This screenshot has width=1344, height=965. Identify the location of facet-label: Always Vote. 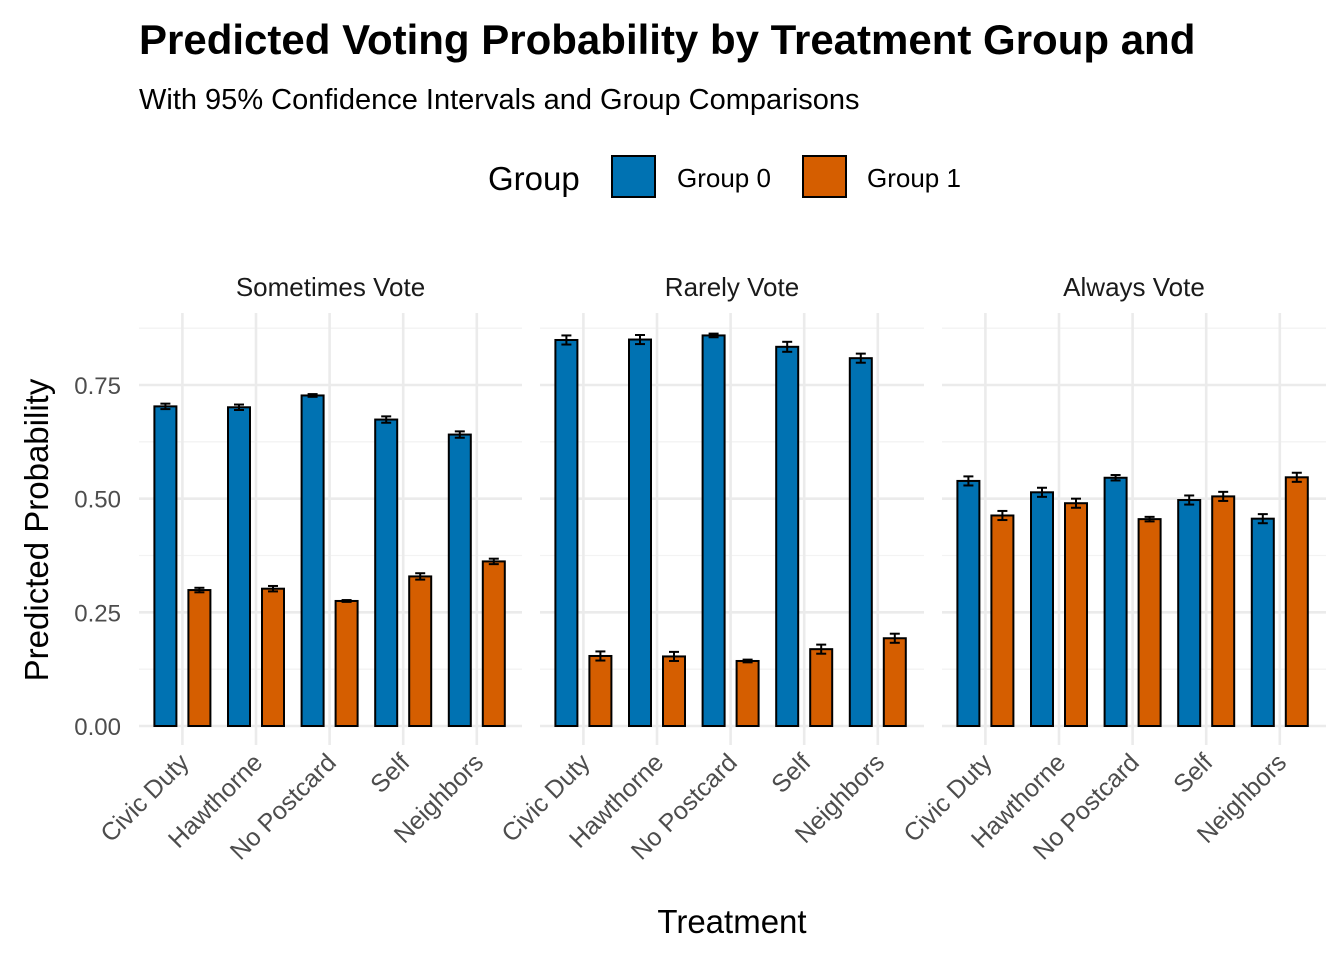
(1134, 287).